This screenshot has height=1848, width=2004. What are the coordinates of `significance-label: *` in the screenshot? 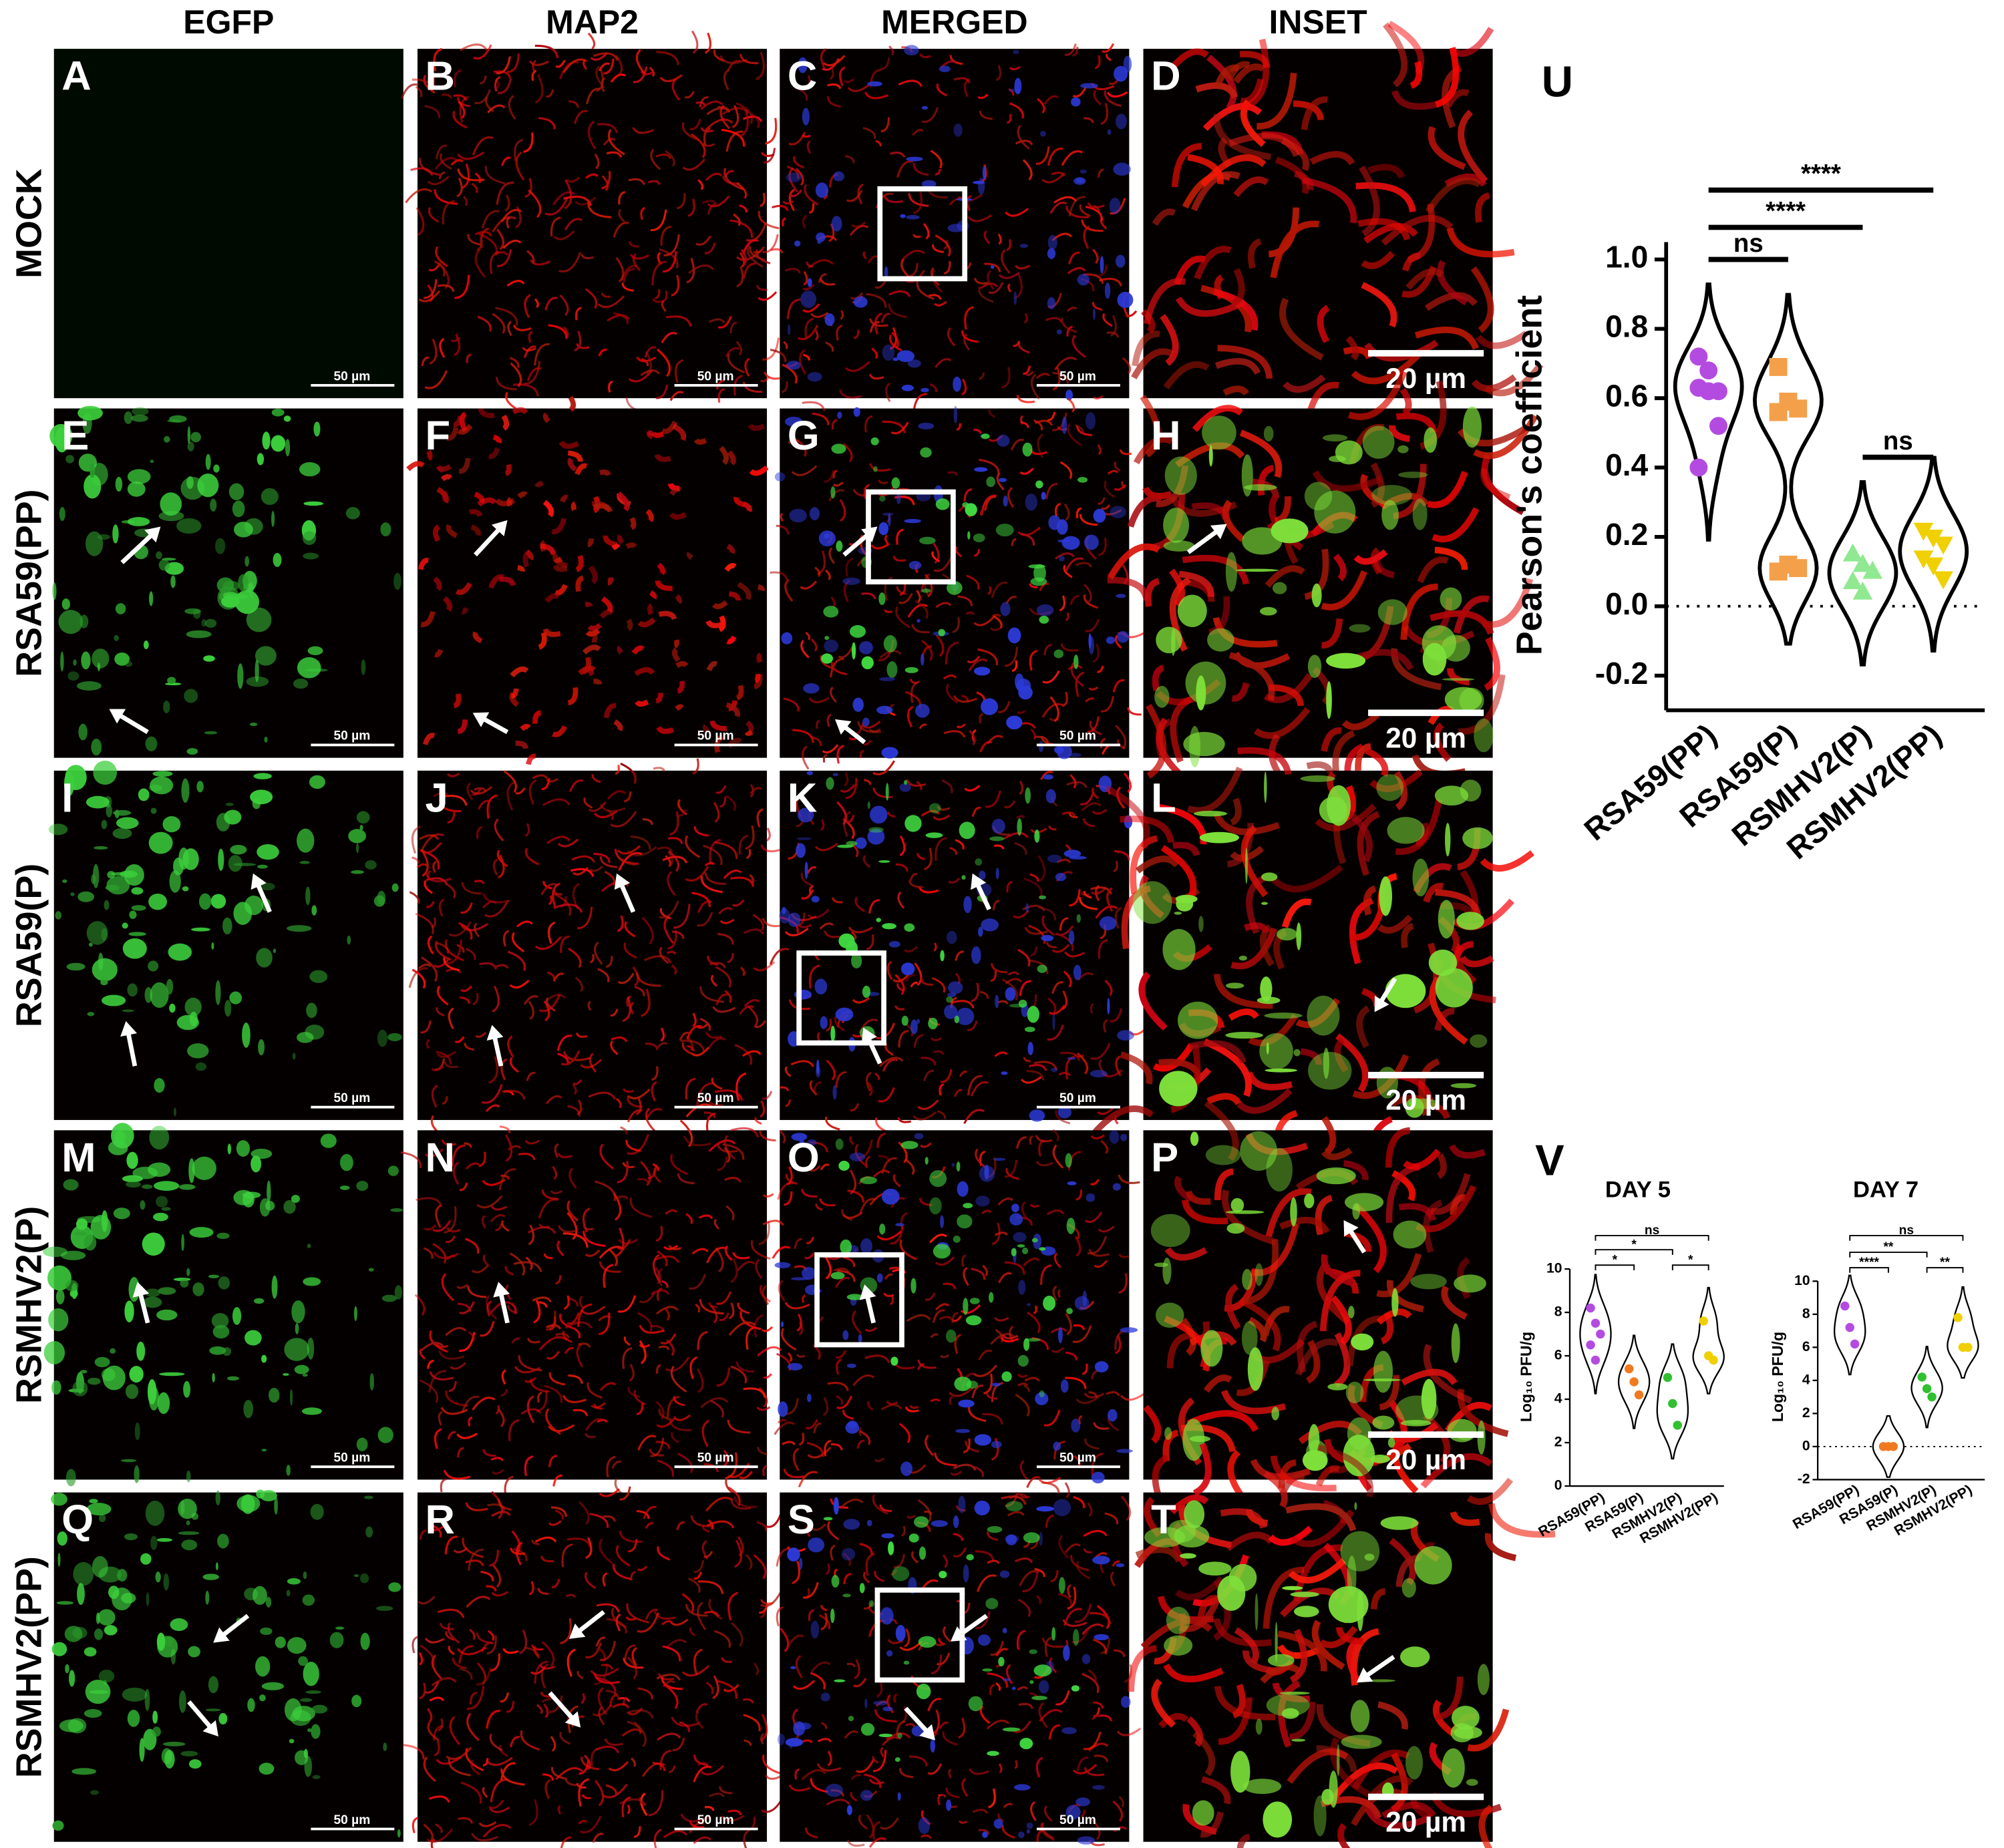 It's located at (1634, 1245).